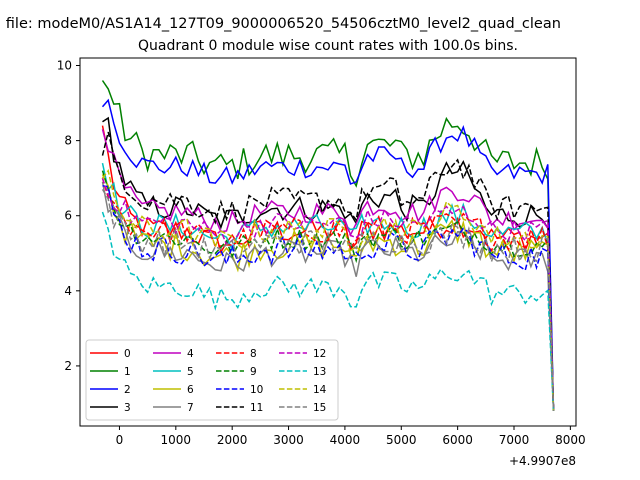  Describe the element at coordinates (232, 440) in the screenshot. I see `x-tick-label: 2000` at that location.